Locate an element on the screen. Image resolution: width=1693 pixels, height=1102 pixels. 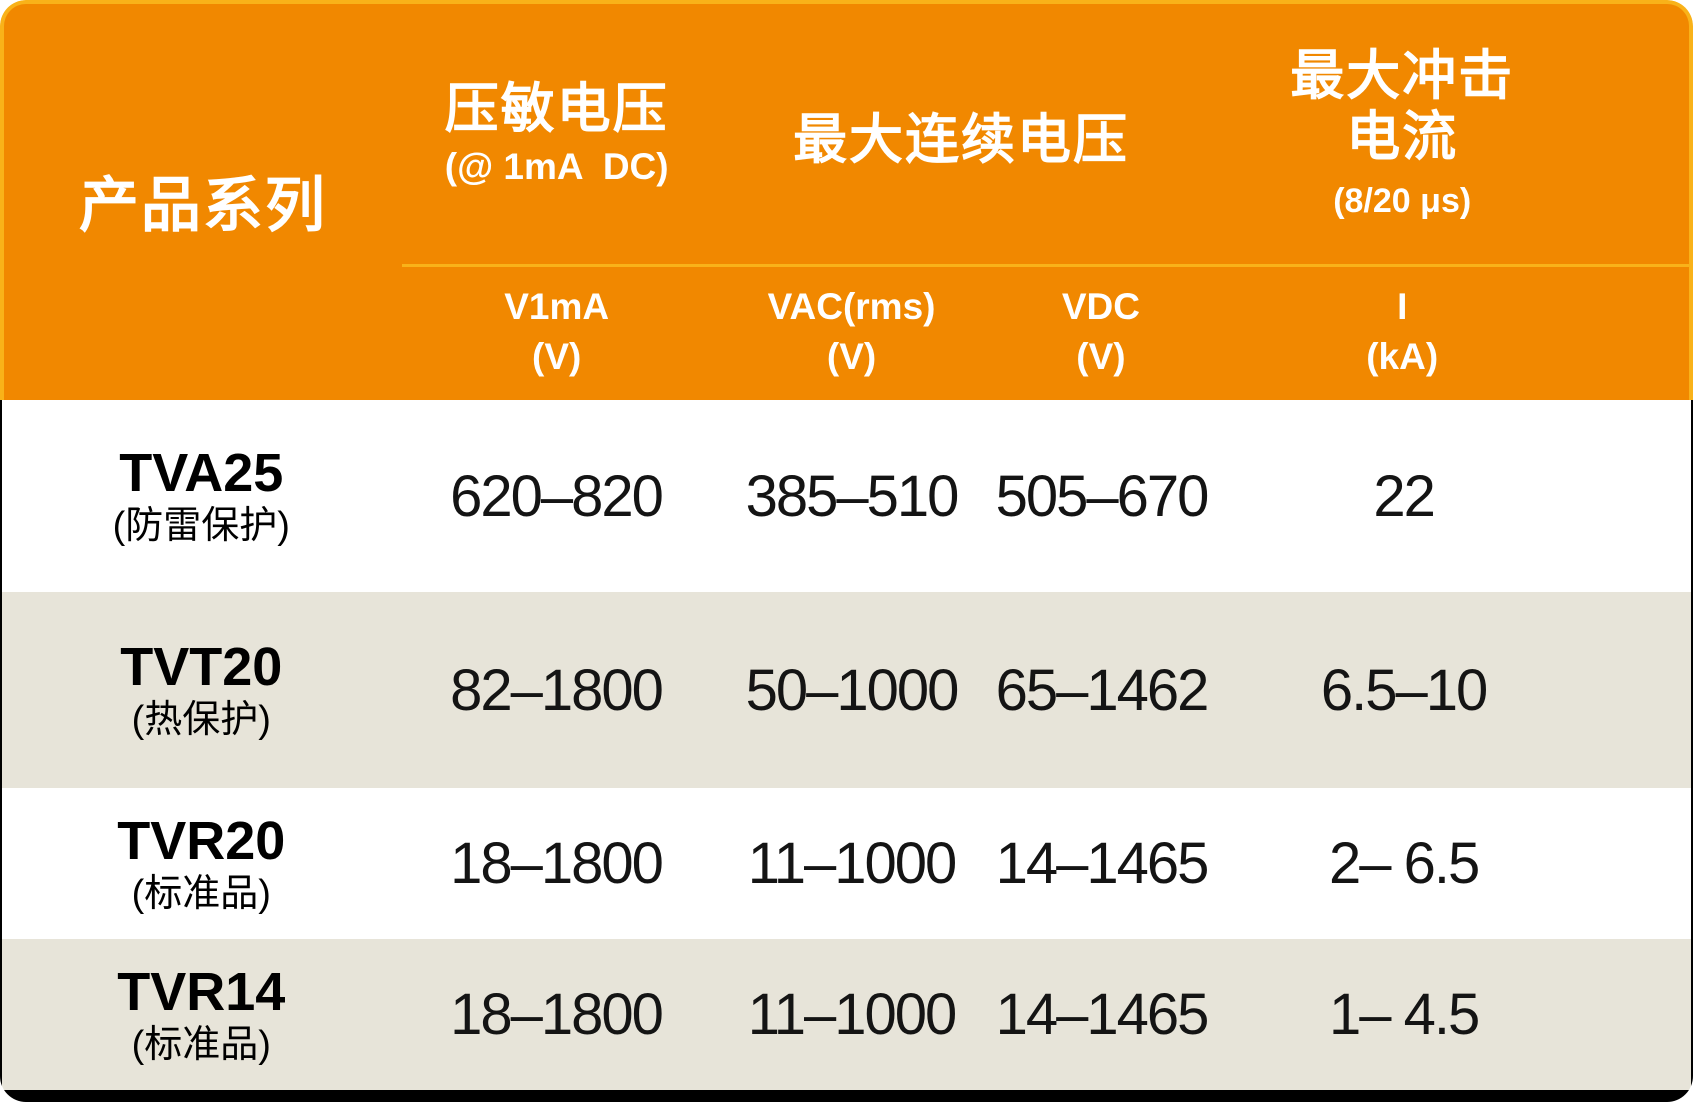
vdc-value: 65–1462 is located at coordinates (1102, 690).